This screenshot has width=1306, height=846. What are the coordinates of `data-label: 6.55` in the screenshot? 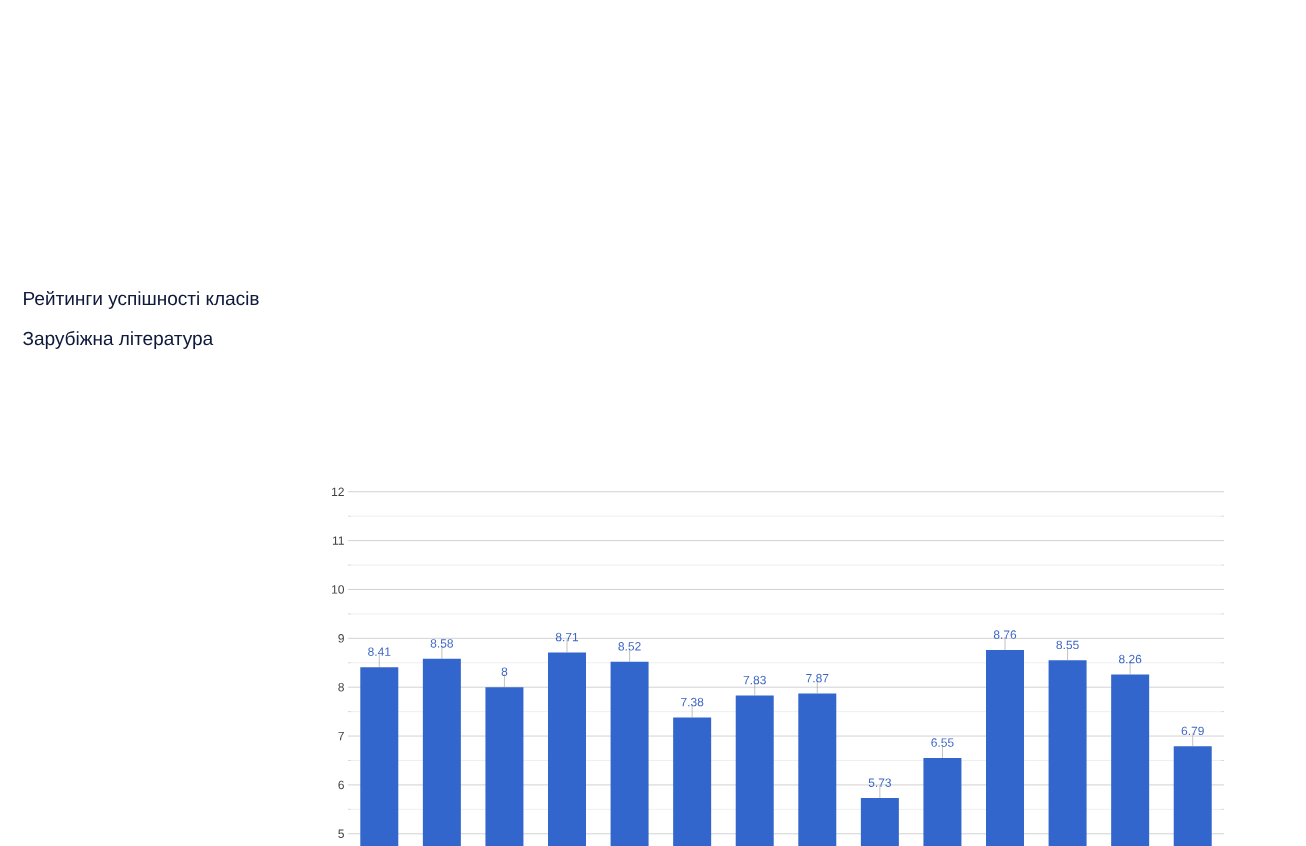 It's located at (942, 742).